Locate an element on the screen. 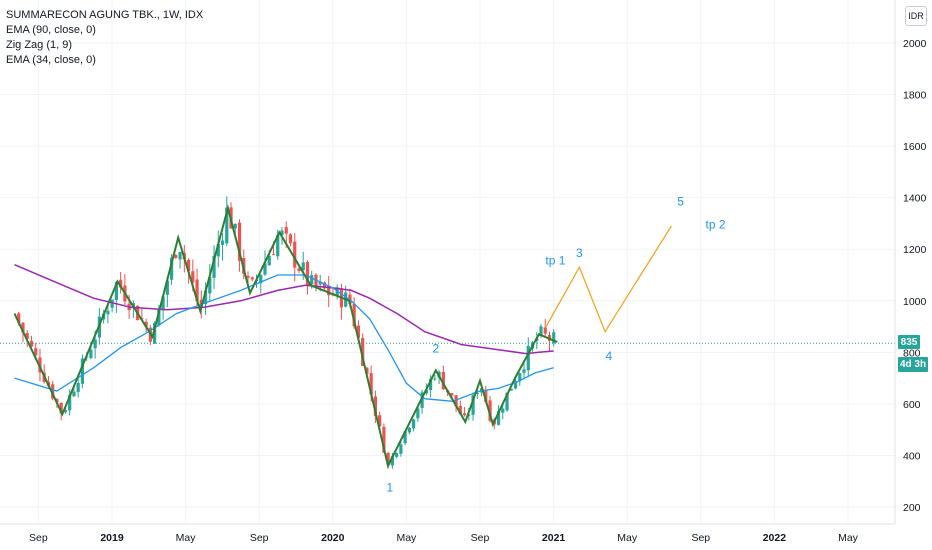  indicator-zigzag: Zig Zag (1, 9) is located at coordinates (39, 45).